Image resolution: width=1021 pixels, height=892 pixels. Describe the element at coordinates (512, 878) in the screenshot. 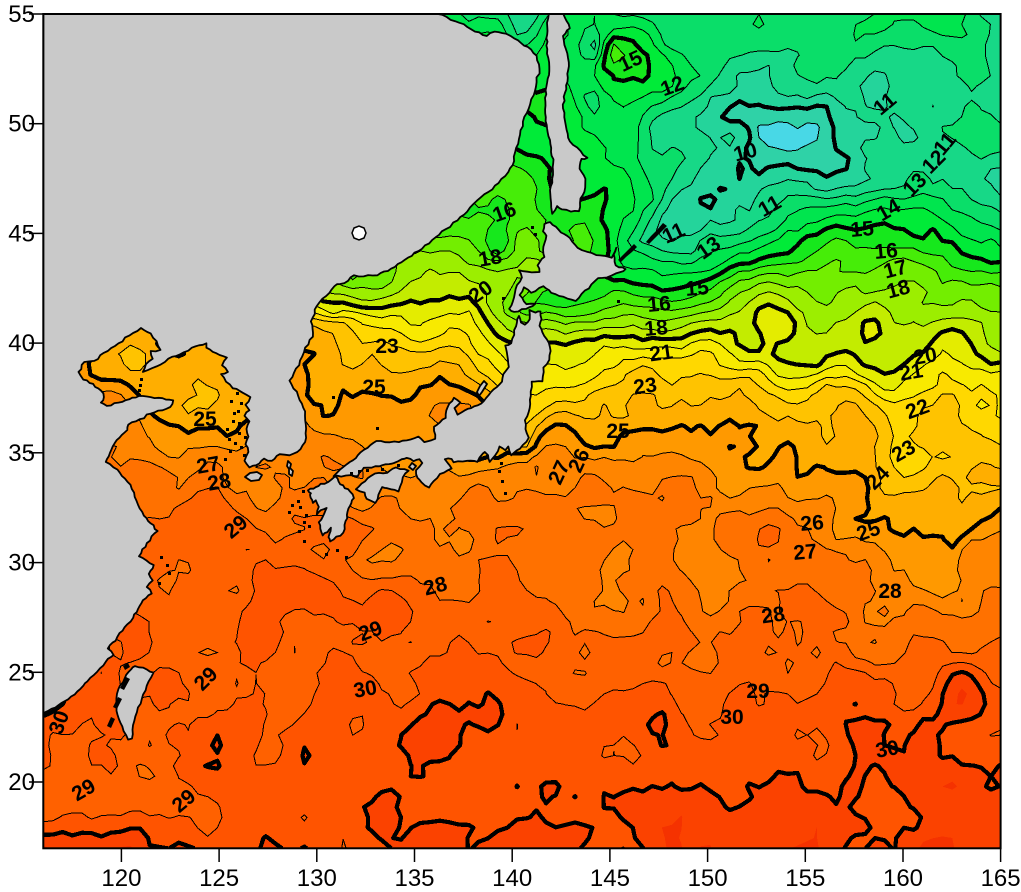

I see `svg-text: 140` at that location.